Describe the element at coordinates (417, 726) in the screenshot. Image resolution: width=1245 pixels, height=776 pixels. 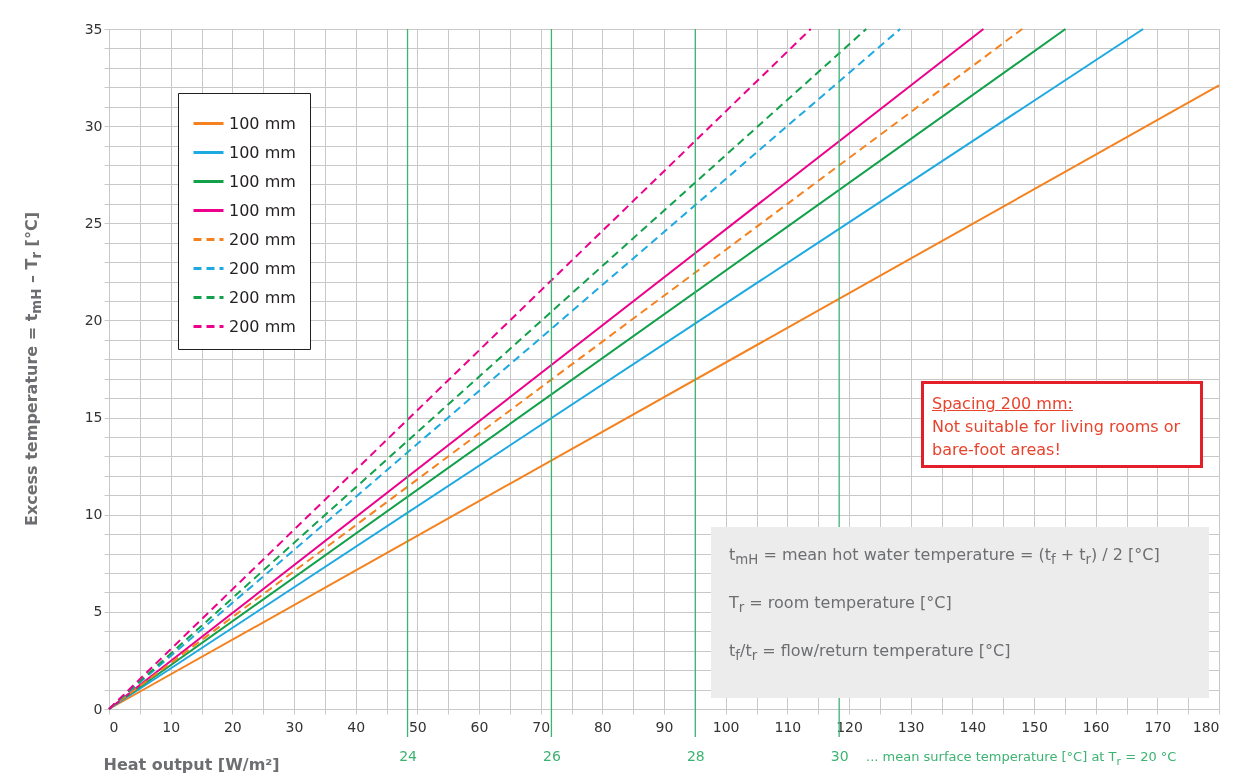
I see `x-tick-label: 50` at that location.